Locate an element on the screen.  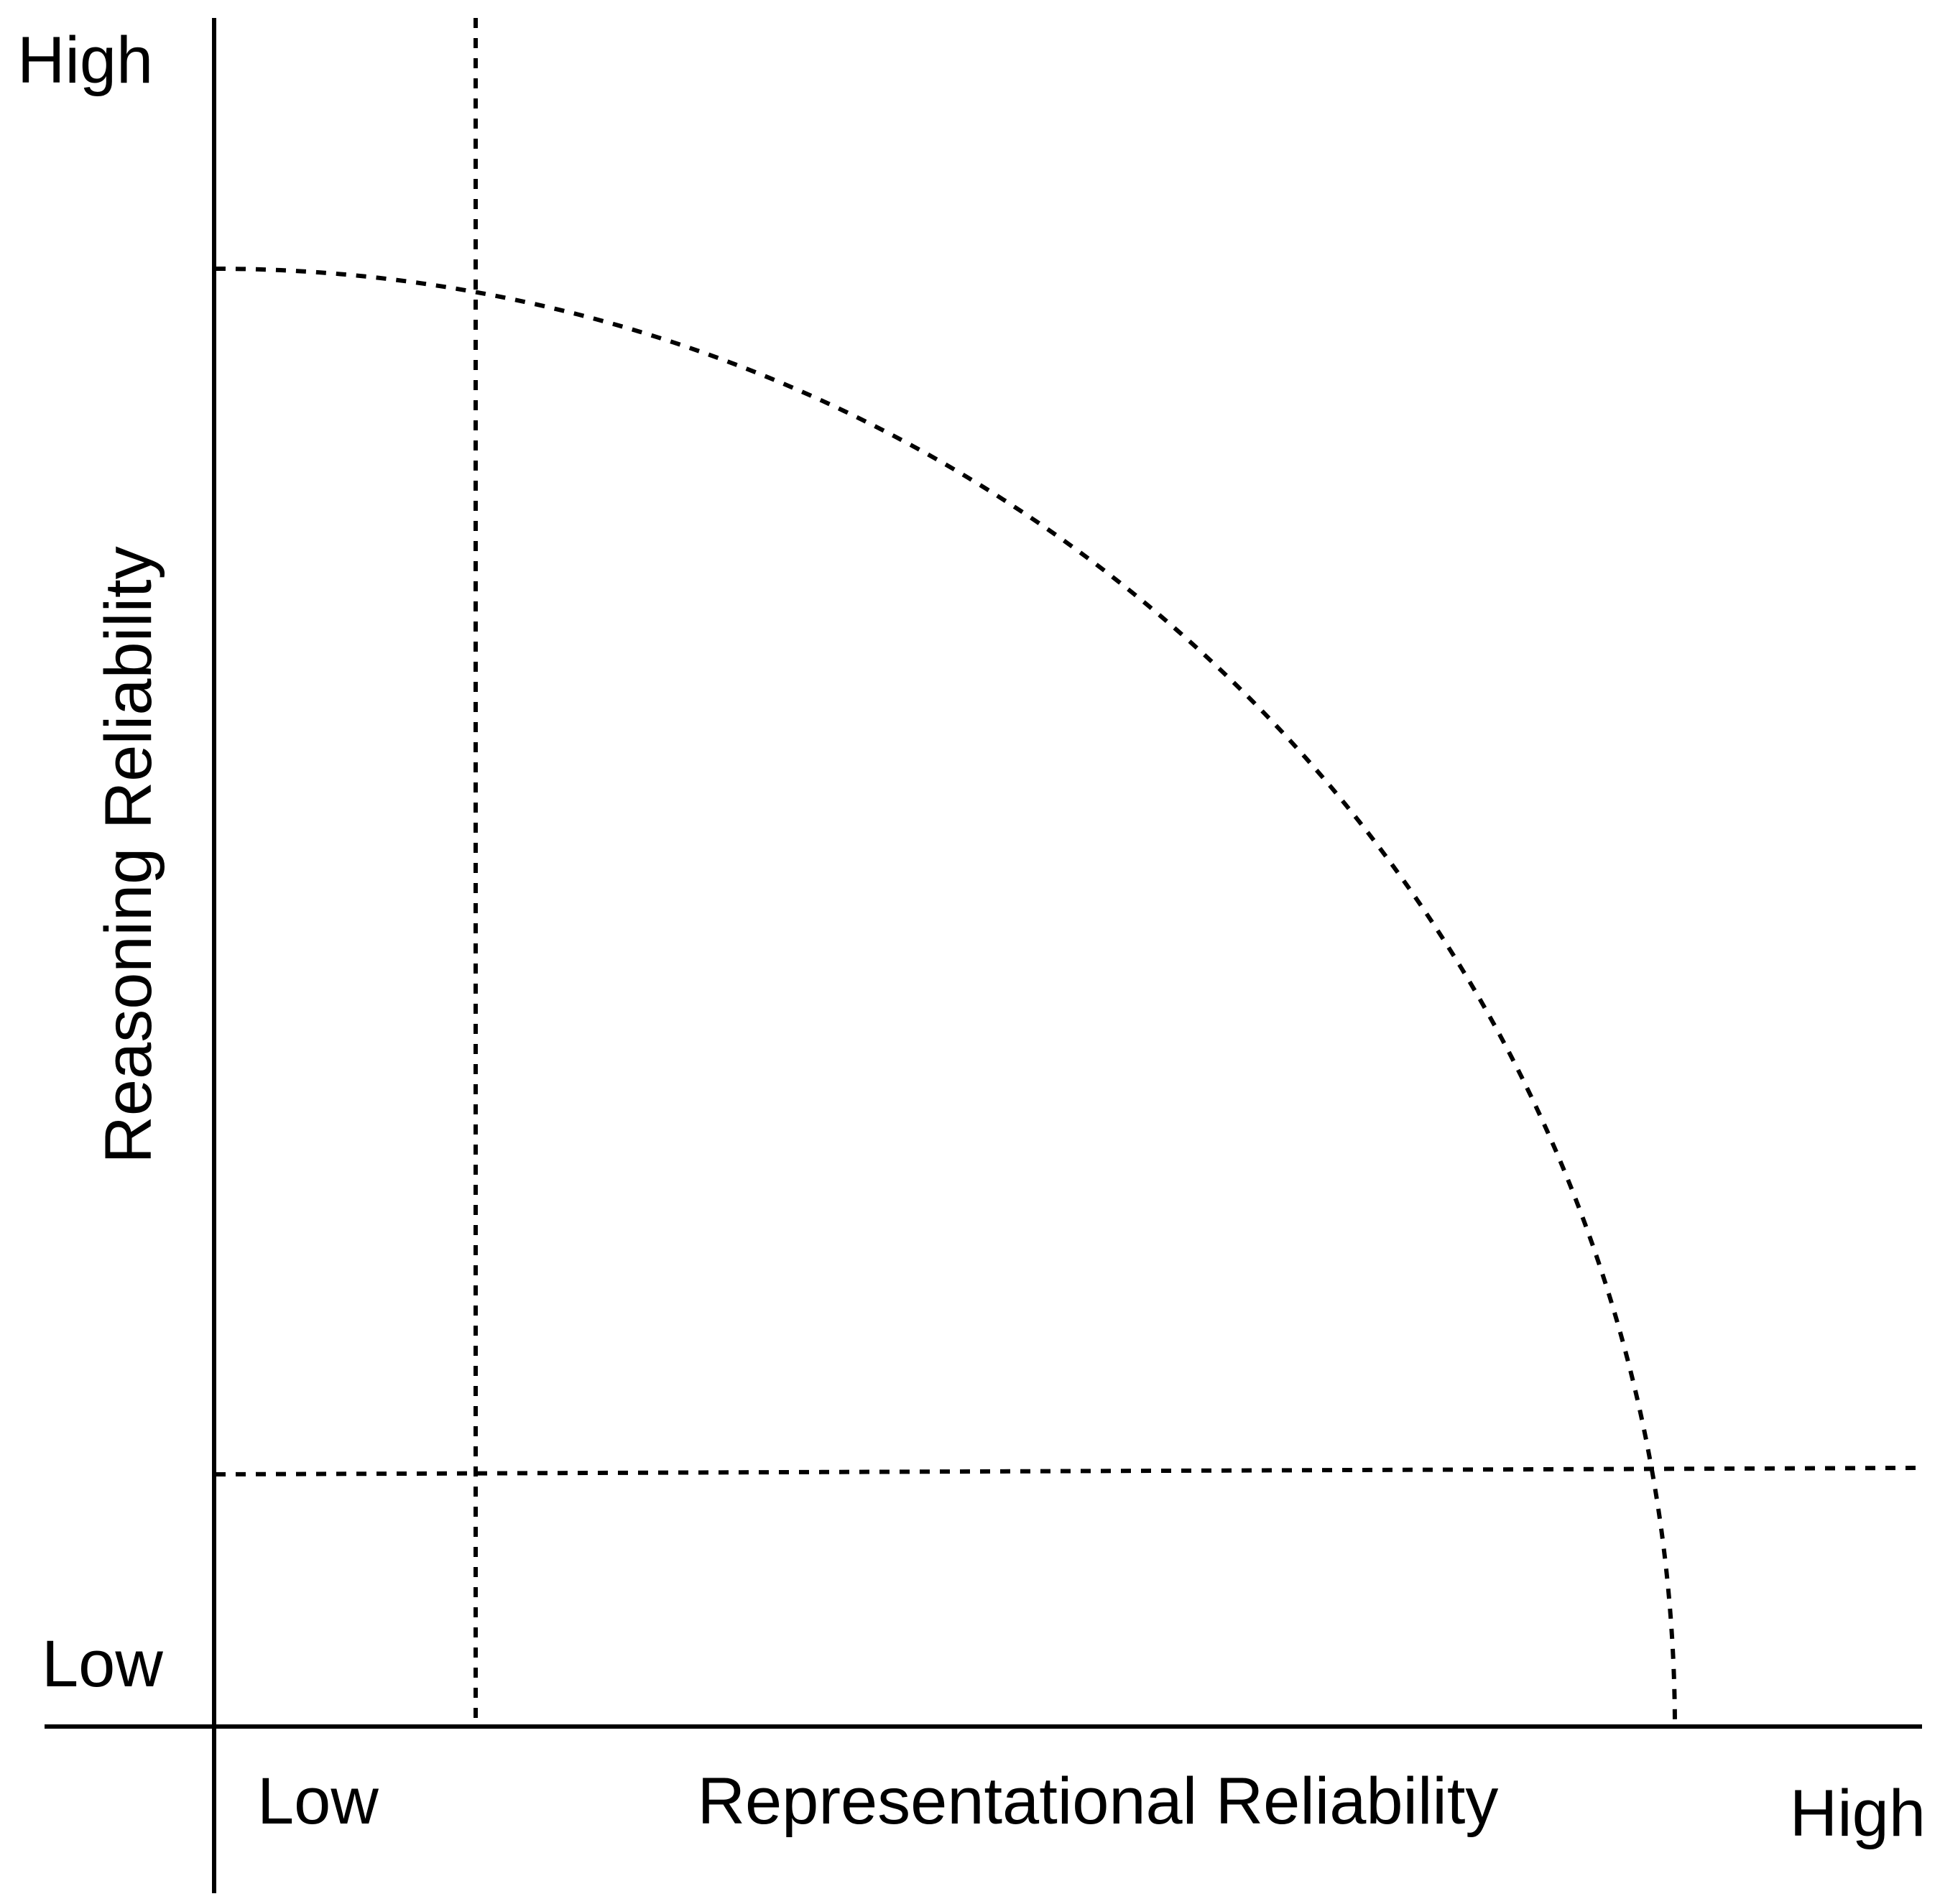
y-axis-low-label: Low is located at coordinates (102, 1664).